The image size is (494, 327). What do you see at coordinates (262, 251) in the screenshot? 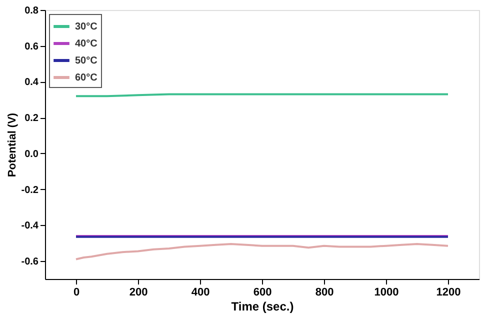
I see `line-series` at bounding box center [262, 251].